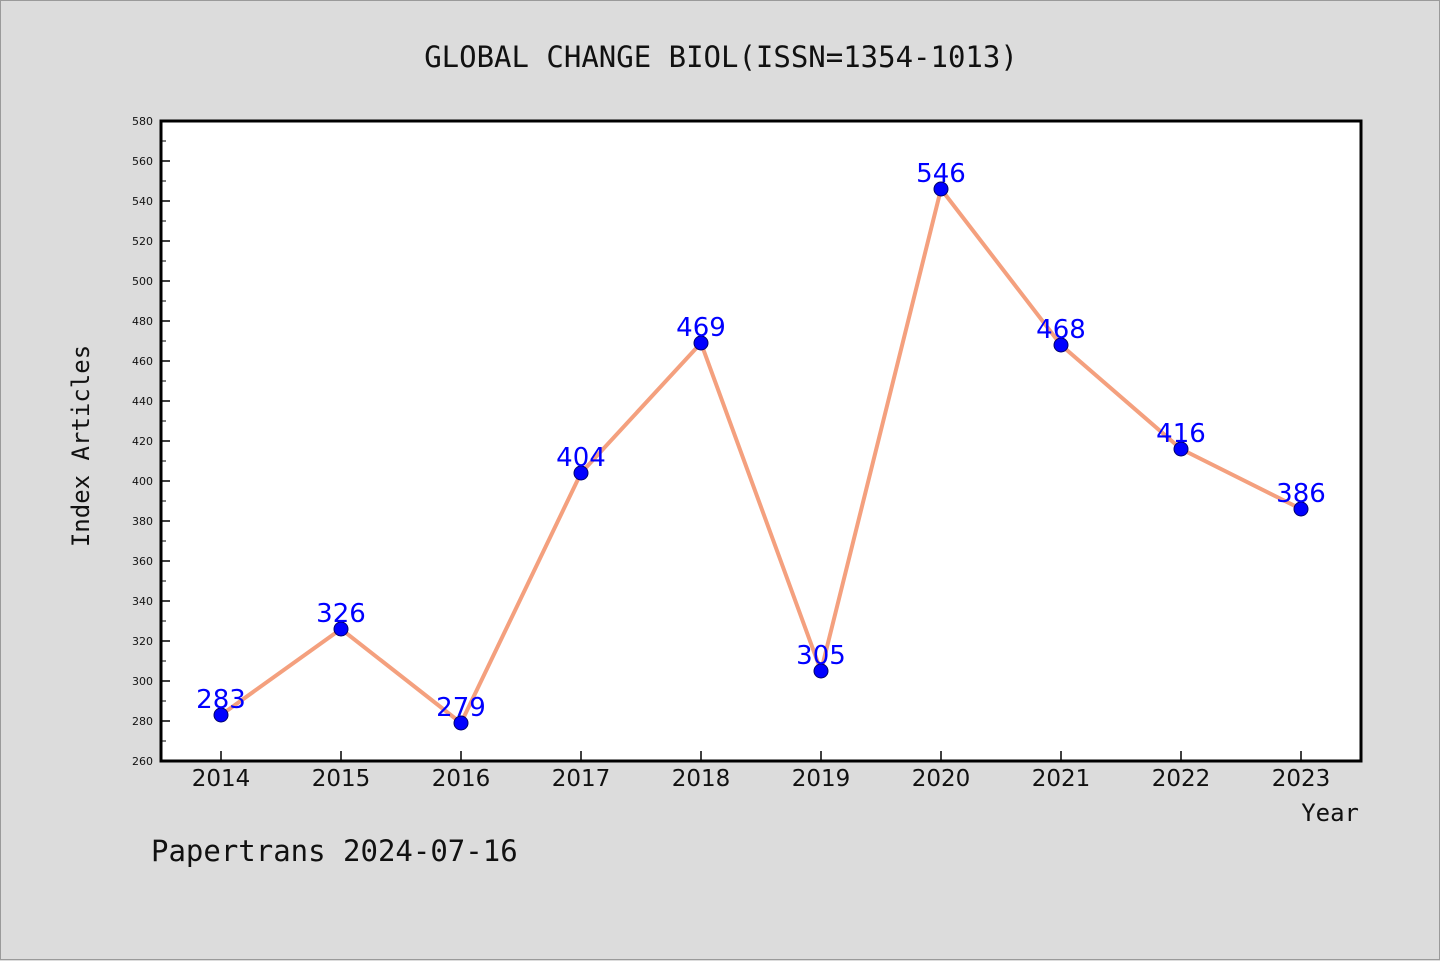  What do you see at coordinates (142, 761) in the screenshot?
I see `y-tick-label: 260` at bounding box center [142, 761].